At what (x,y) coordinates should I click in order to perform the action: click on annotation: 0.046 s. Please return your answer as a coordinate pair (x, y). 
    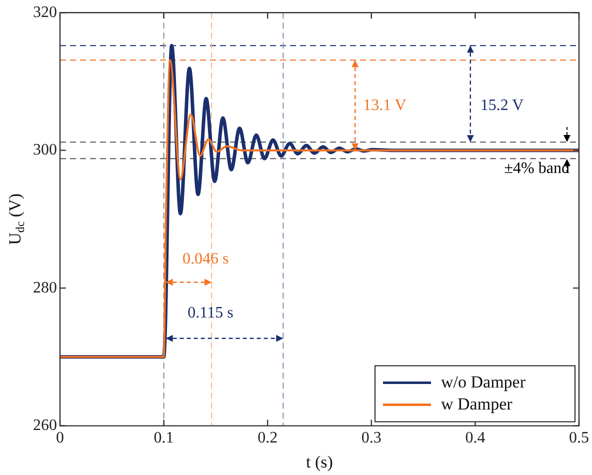
    Looking at the image, I should click on (205, 259).